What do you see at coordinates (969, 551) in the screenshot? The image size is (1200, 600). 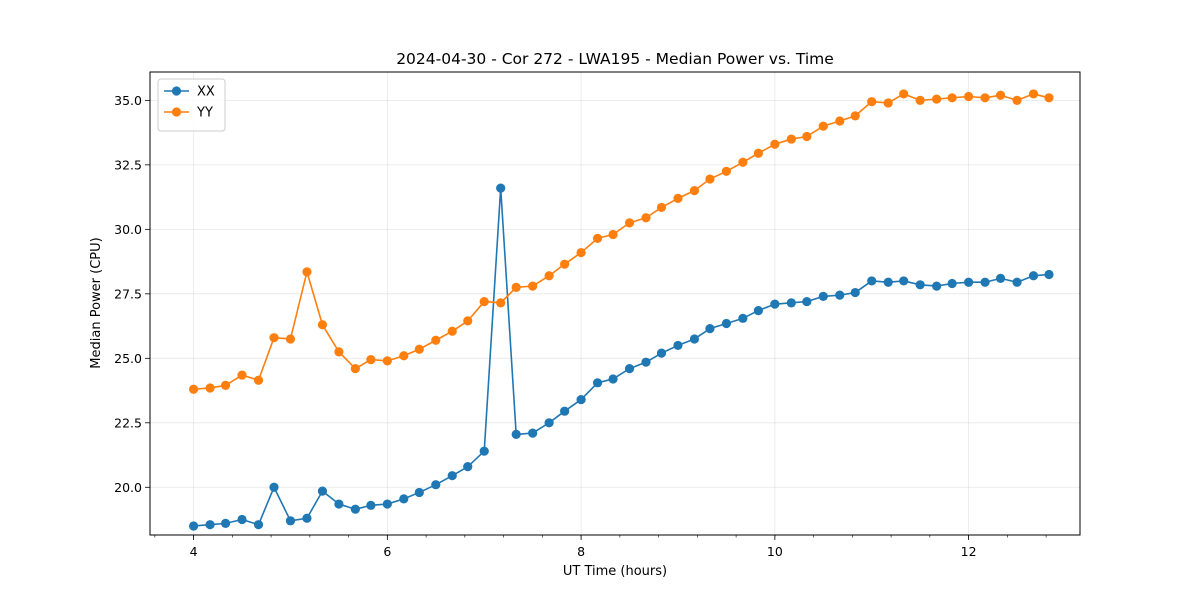 I see `x-tick-label: 12` at bounding box center [969, 551].